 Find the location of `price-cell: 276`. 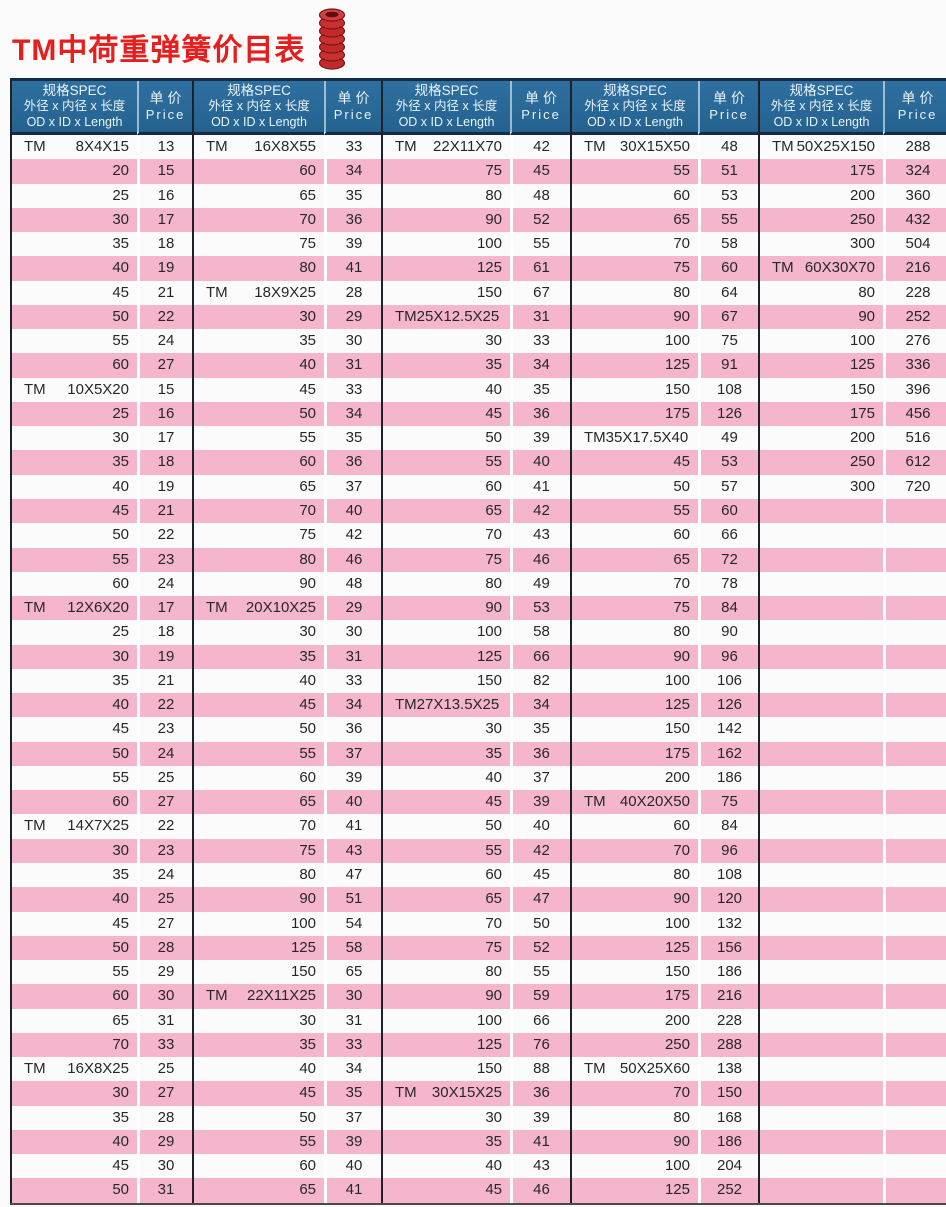

price-cell: 276 is located at coordinates (914, 341).